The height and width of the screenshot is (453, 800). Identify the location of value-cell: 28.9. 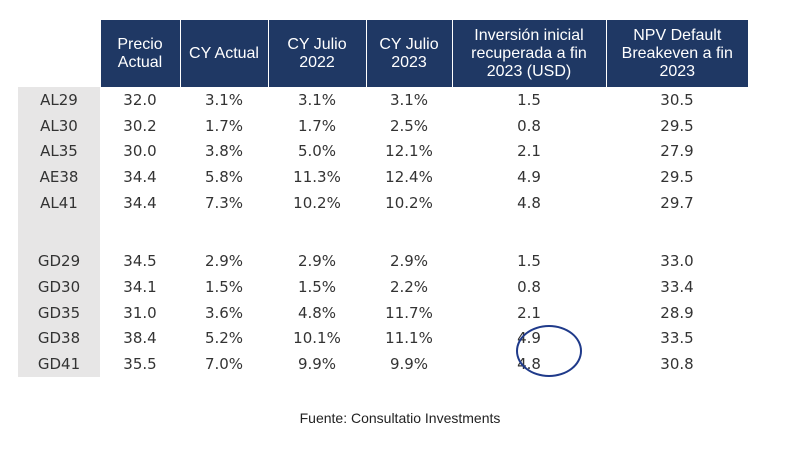
(677, 312).